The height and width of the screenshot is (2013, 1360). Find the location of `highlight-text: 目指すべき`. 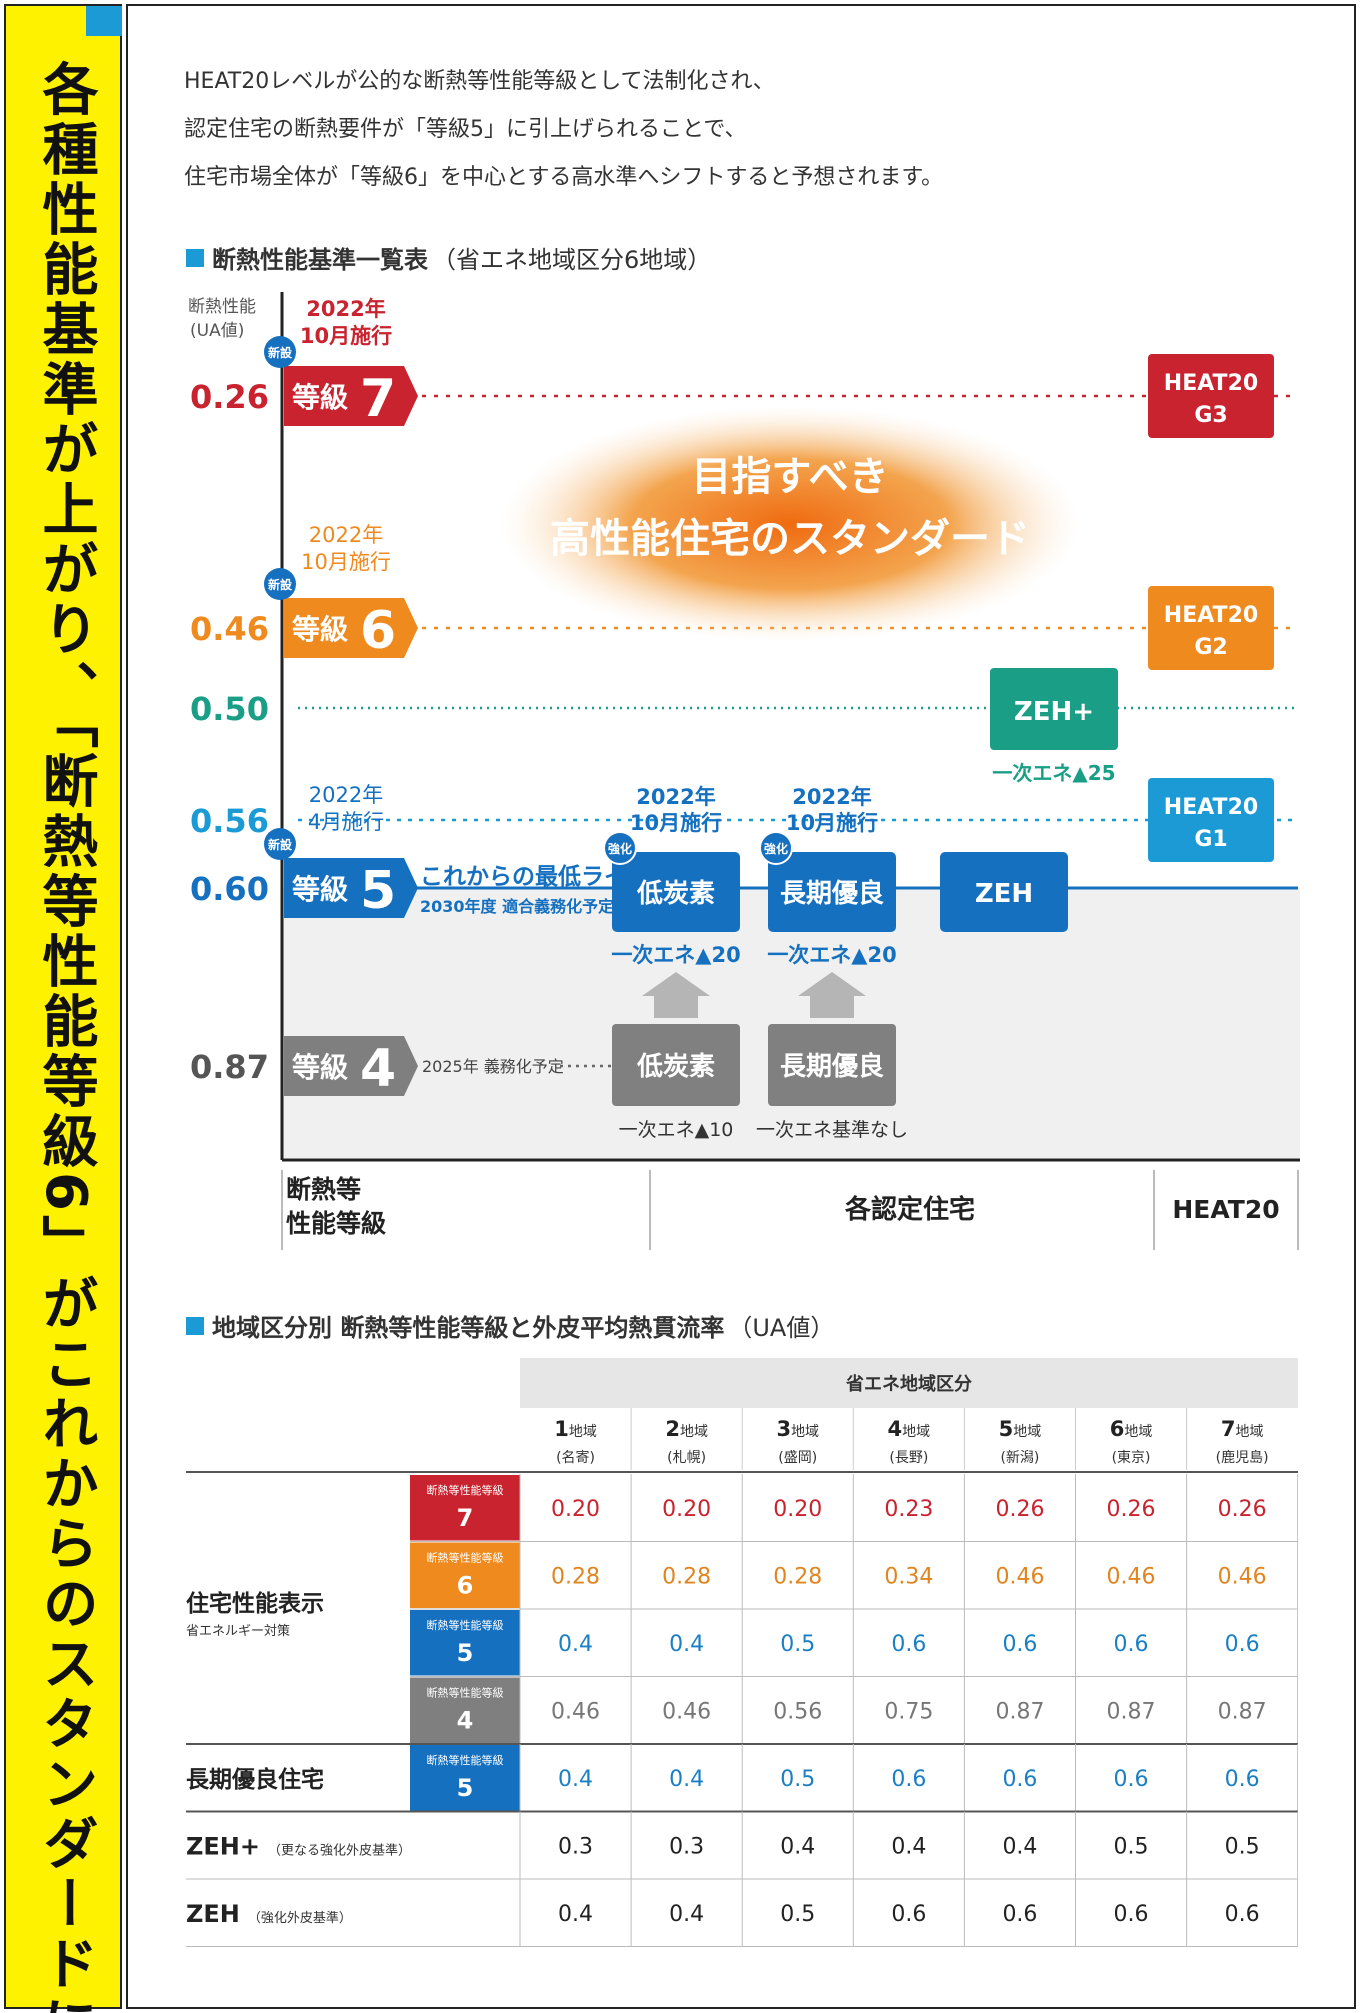

highlight-text: 目指すべき is located at coordinates (789, 477).